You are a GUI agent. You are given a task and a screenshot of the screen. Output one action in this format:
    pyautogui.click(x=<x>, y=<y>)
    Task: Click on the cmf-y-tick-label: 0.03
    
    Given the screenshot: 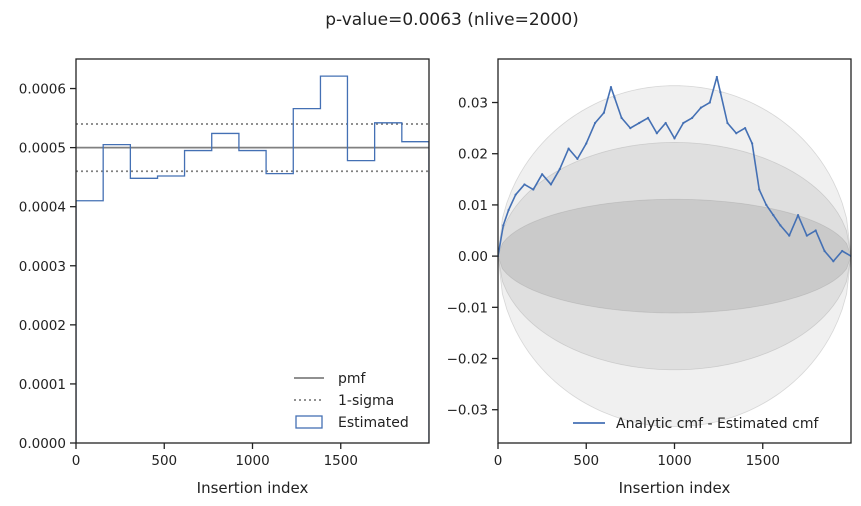 What is the action you would take?
    pyautogui.click(x=473, y=104)
    